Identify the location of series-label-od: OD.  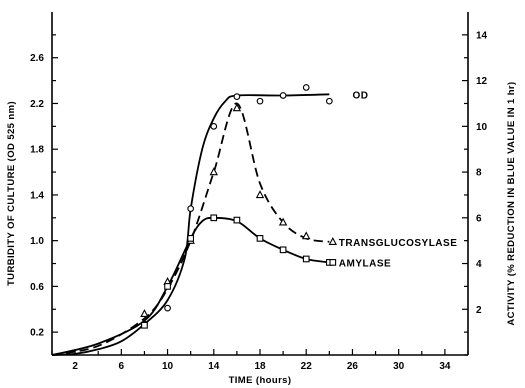
(360, 95).